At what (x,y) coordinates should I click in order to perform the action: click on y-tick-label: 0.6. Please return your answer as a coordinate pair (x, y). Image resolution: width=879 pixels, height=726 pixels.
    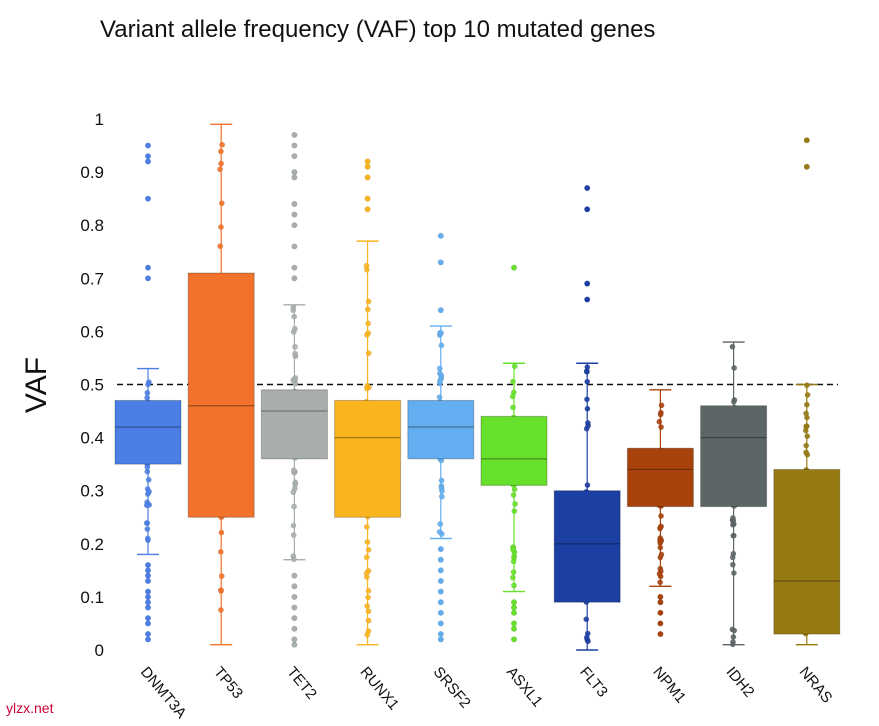
    Looking at the image, I should click on (92, 331).